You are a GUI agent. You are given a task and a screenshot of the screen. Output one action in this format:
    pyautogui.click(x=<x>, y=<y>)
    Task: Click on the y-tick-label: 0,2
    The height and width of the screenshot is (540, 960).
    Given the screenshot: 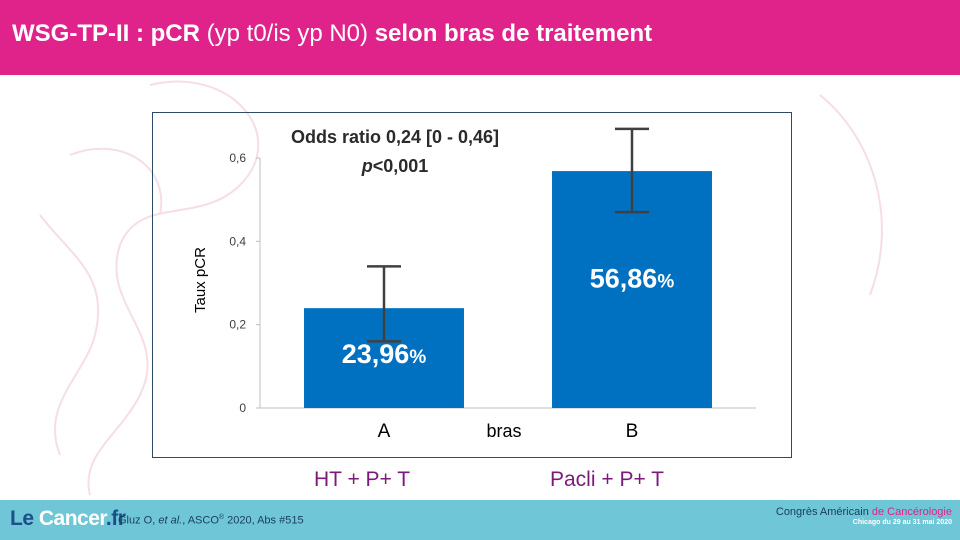 What is the action you would take?
    pyautogui.click(x=237, y=325)
    